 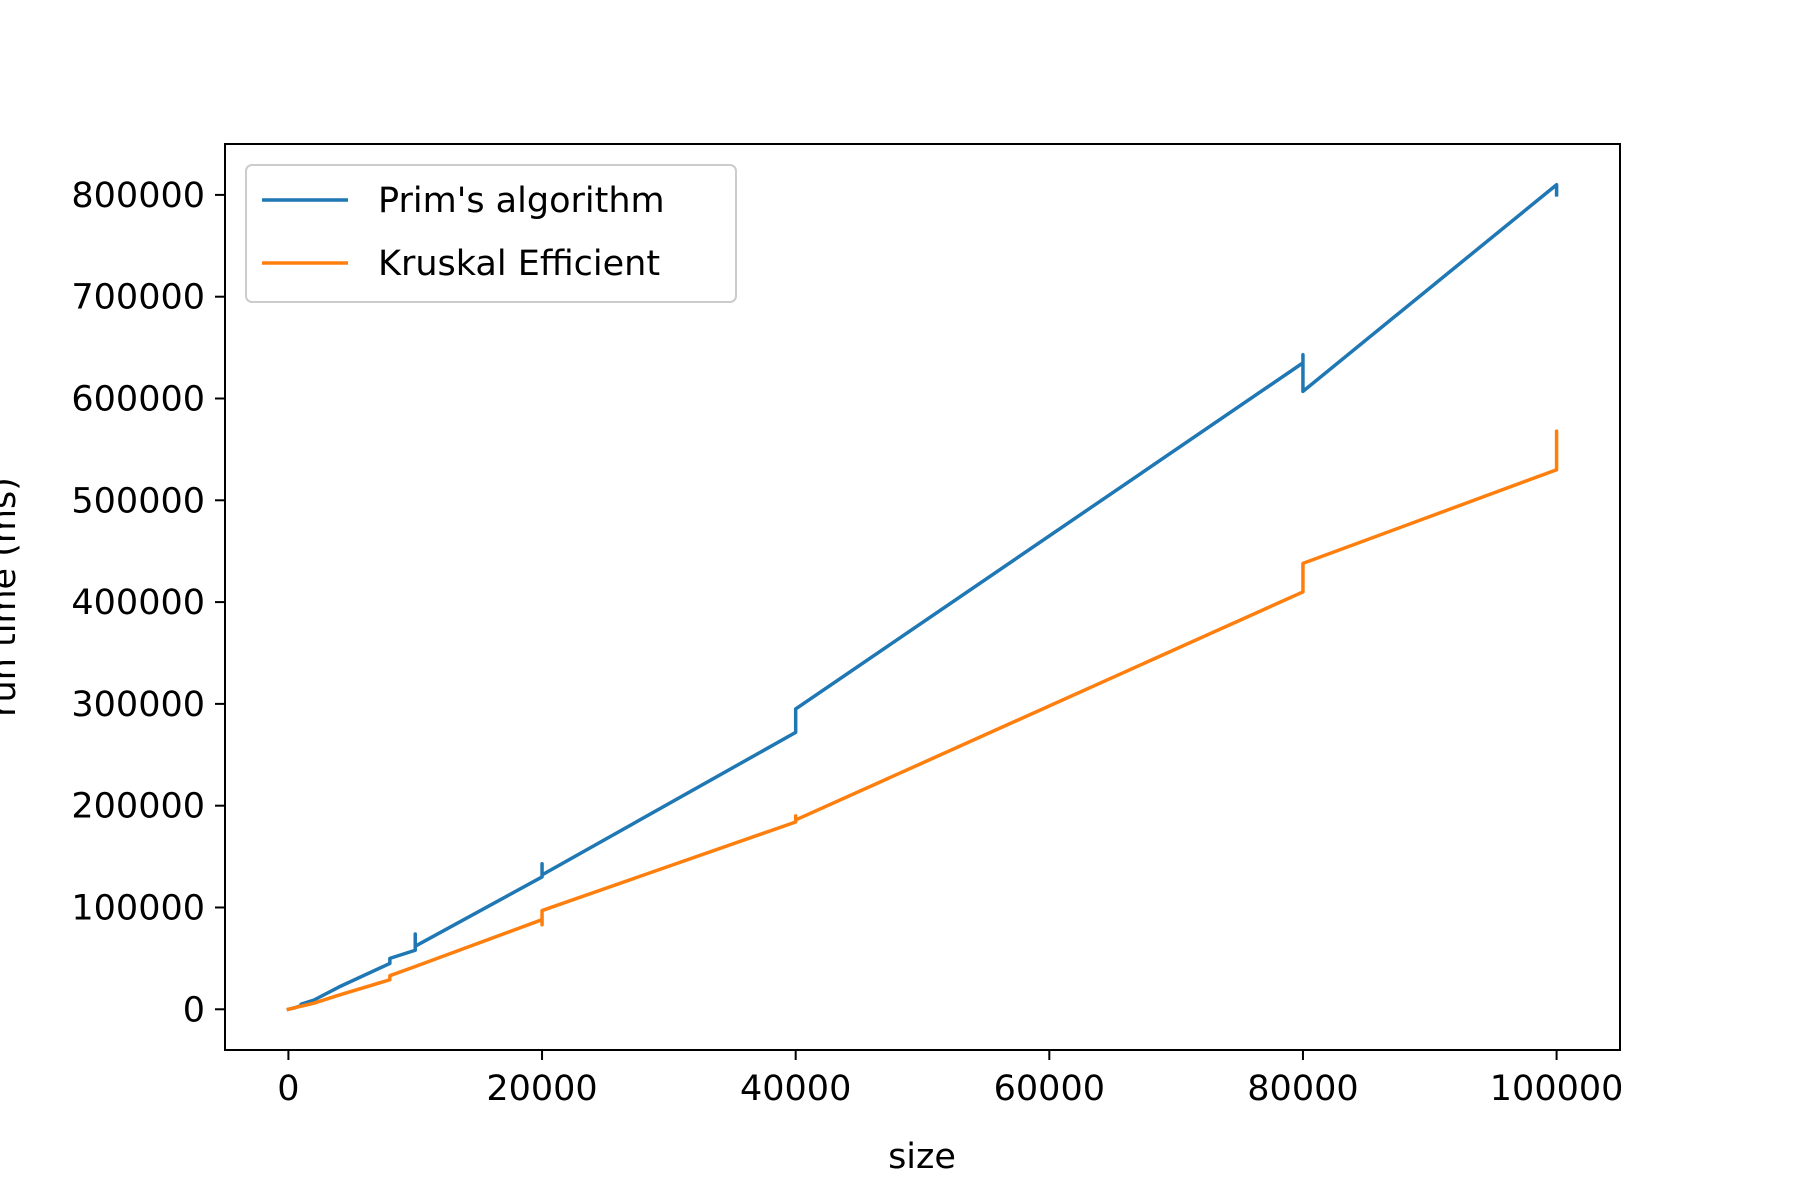 What do you see at coordinates (138, 908) in the screenshot?
I see `y-tick-label: 100000` at bounding box center [138, 908].